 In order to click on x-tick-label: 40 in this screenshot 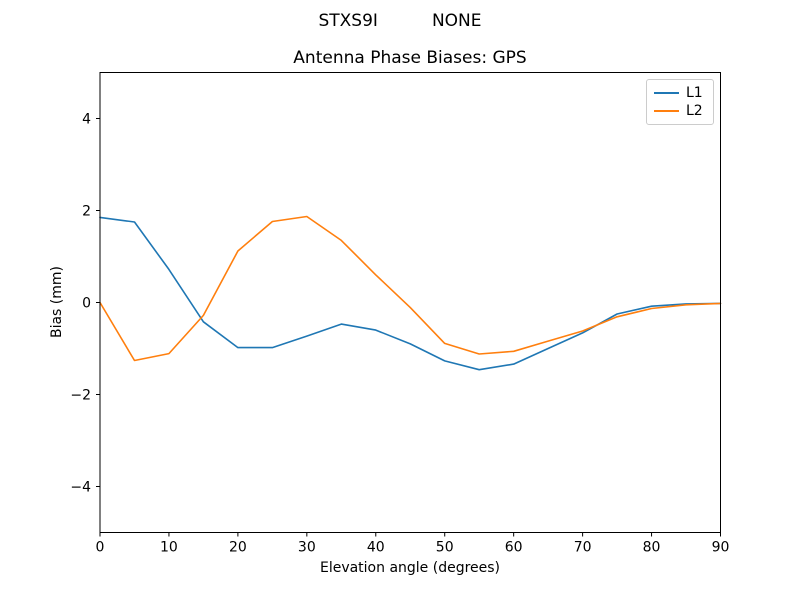, I will do `click(376, 548)`.